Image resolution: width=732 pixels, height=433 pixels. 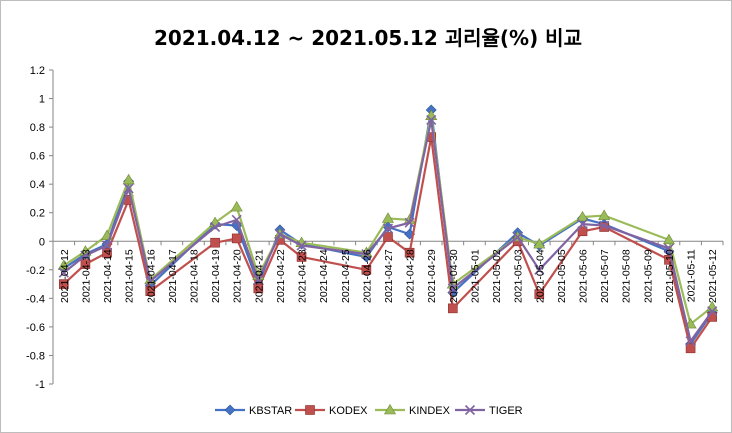 I want to click on y-tick-label: -0.6, so click(x=35, y=328).